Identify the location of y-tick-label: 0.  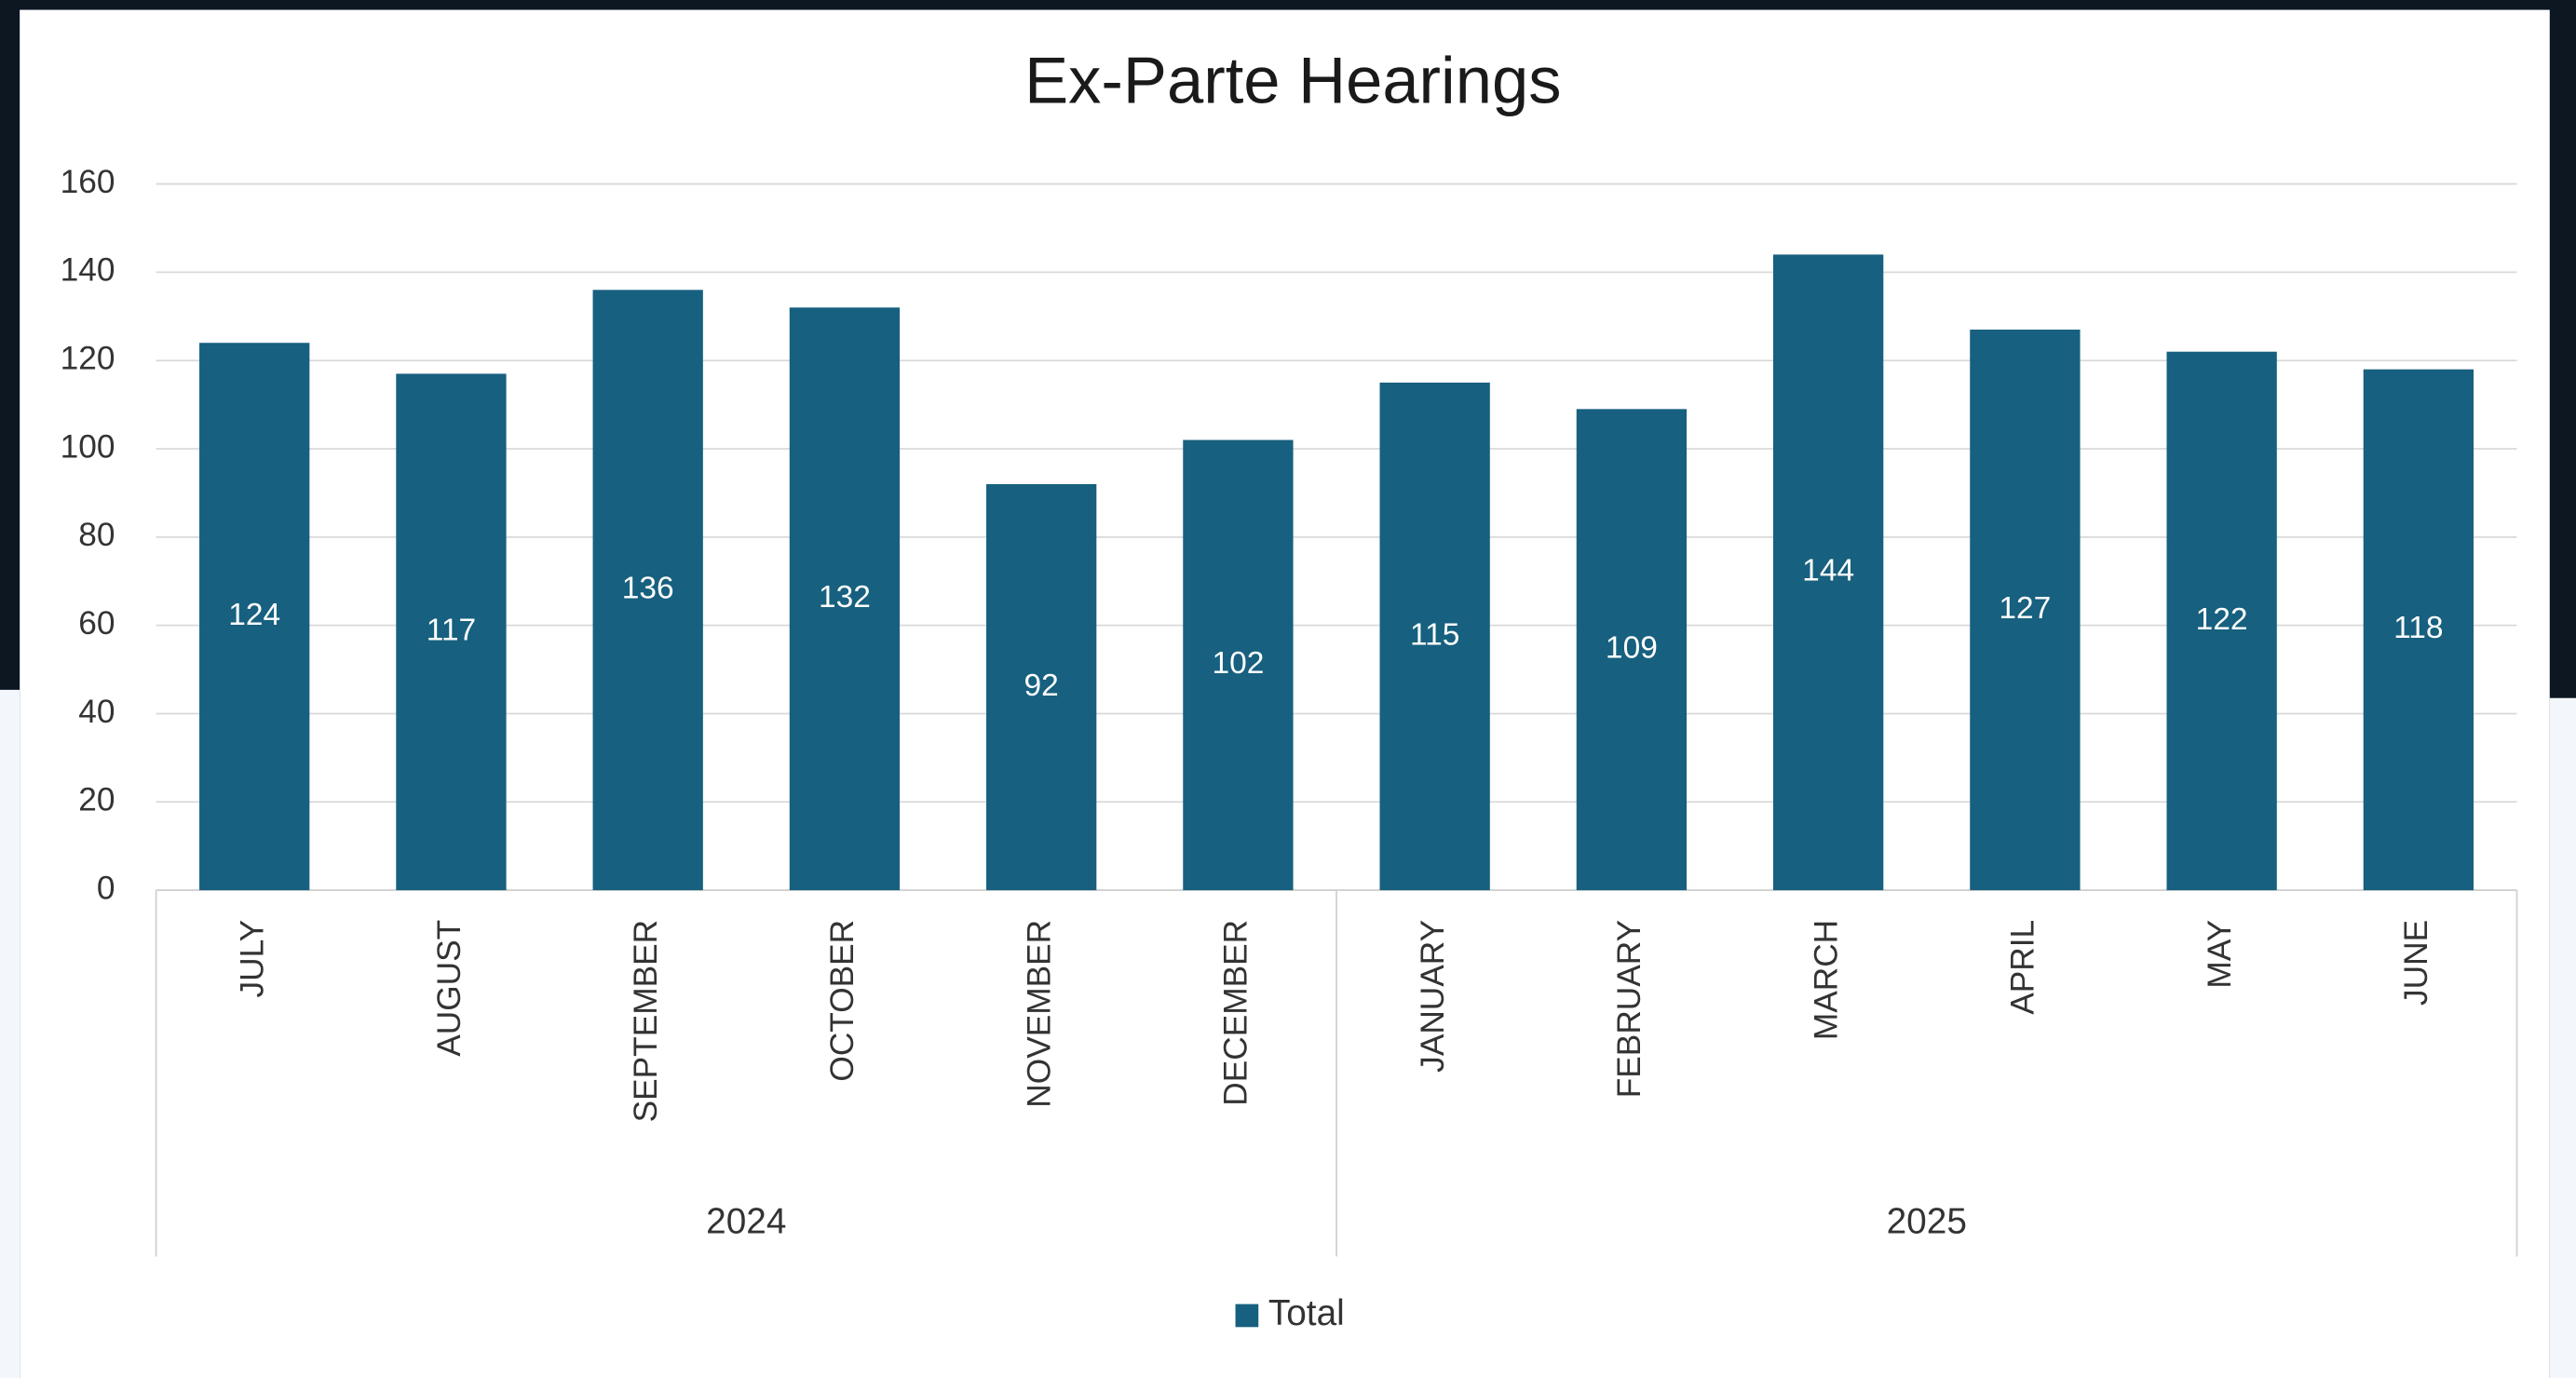
(106, 888).